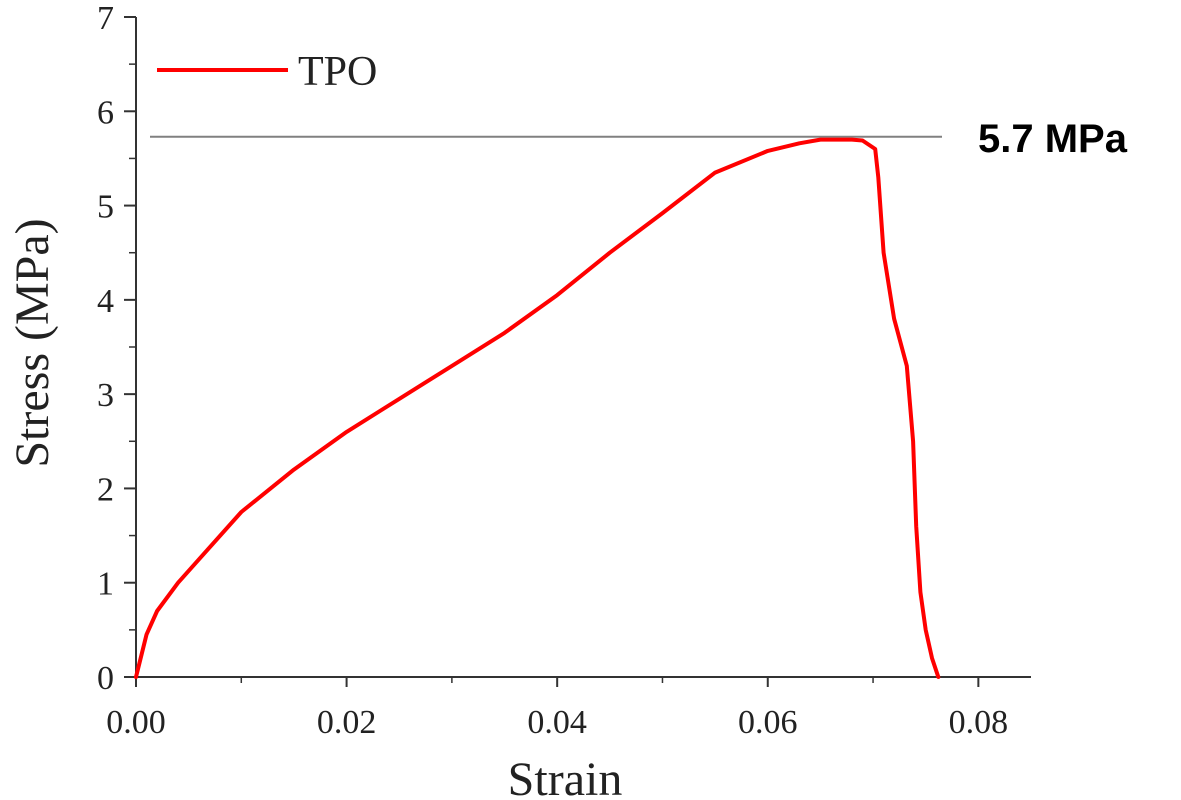  What do you see at coordinates (32, 342) in the screenshot?
I see `y-axis-title: Stress (MPa)` at bounding box center [32, 342].